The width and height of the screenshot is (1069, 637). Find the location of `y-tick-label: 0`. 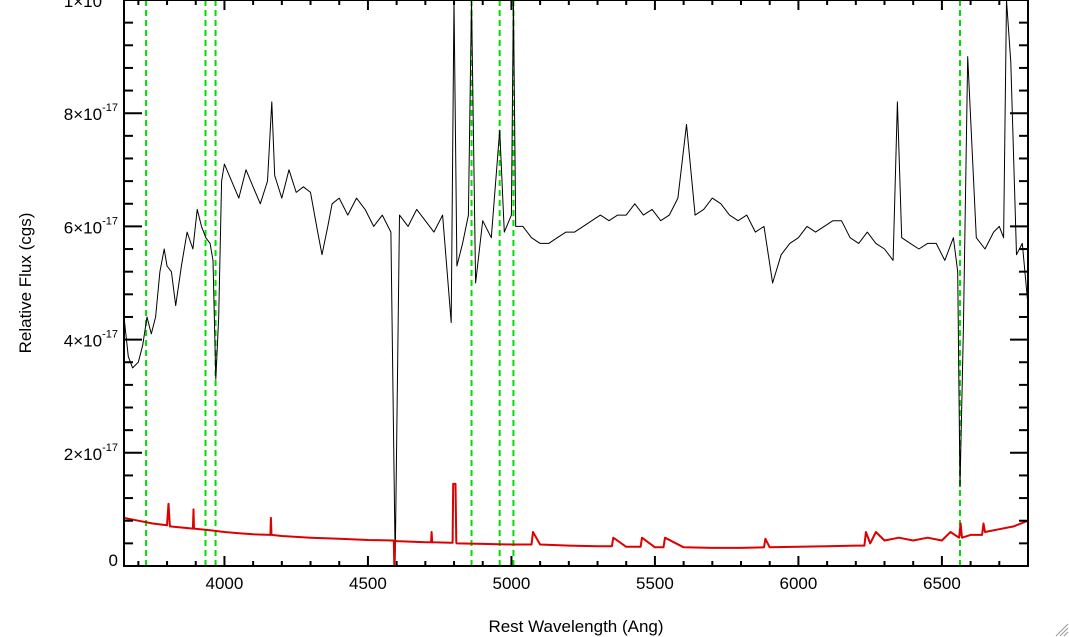

y-tick-label: 0 is located at coordinates (113, 560).